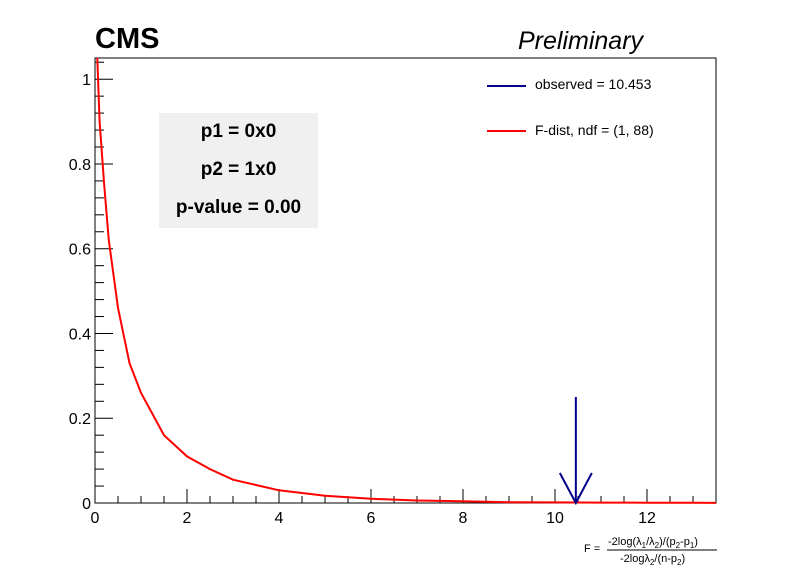 This screenshot has height=572, width=796. What do you see at coordinates (80, 334) in the screenshot?
I see `y-tick-label: 0.4` at bounding box center [80, 334].